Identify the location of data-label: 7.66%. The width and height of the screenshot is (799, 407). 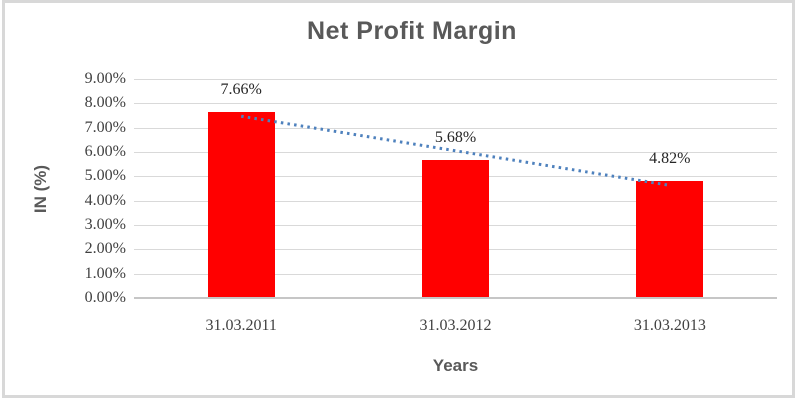
(241, 89).